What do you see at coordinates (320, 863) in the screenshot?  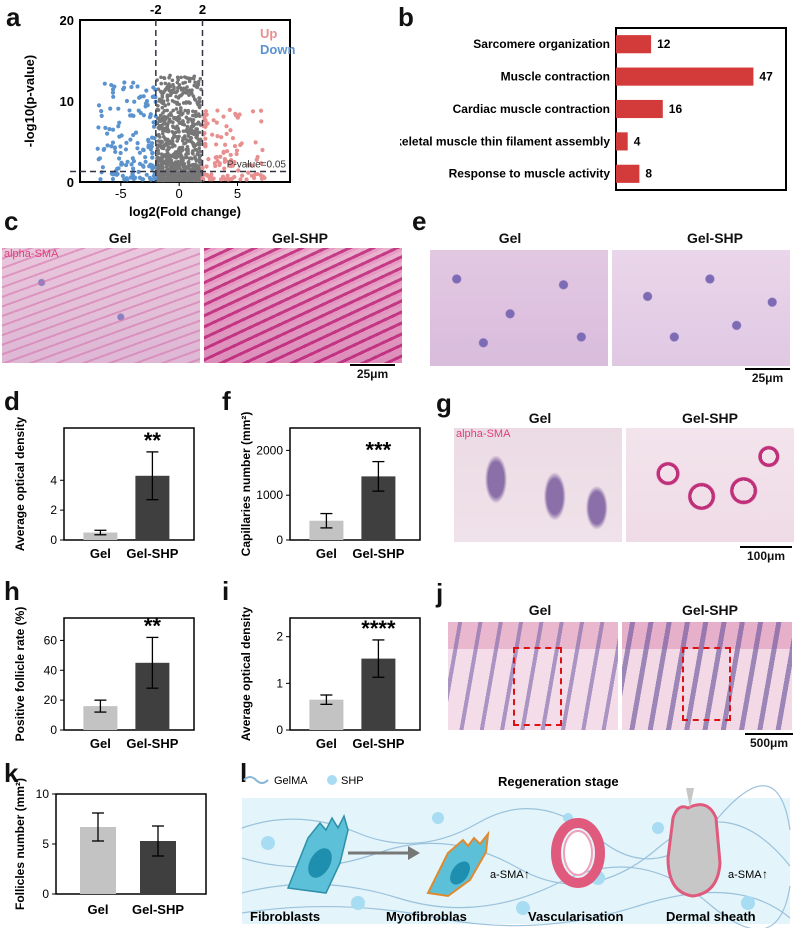 I see `fibroblast-nucleus` at bounding box center [320, 863].